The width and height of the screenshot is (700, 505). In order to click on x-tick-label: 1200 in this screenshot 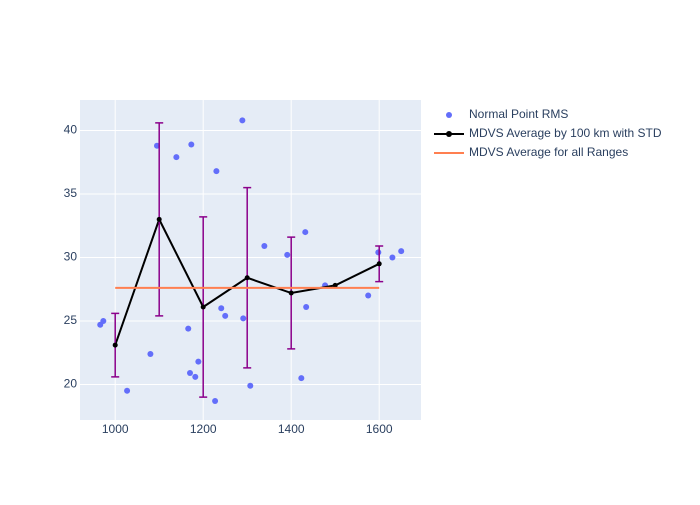, I will do `click(203, 429)`.